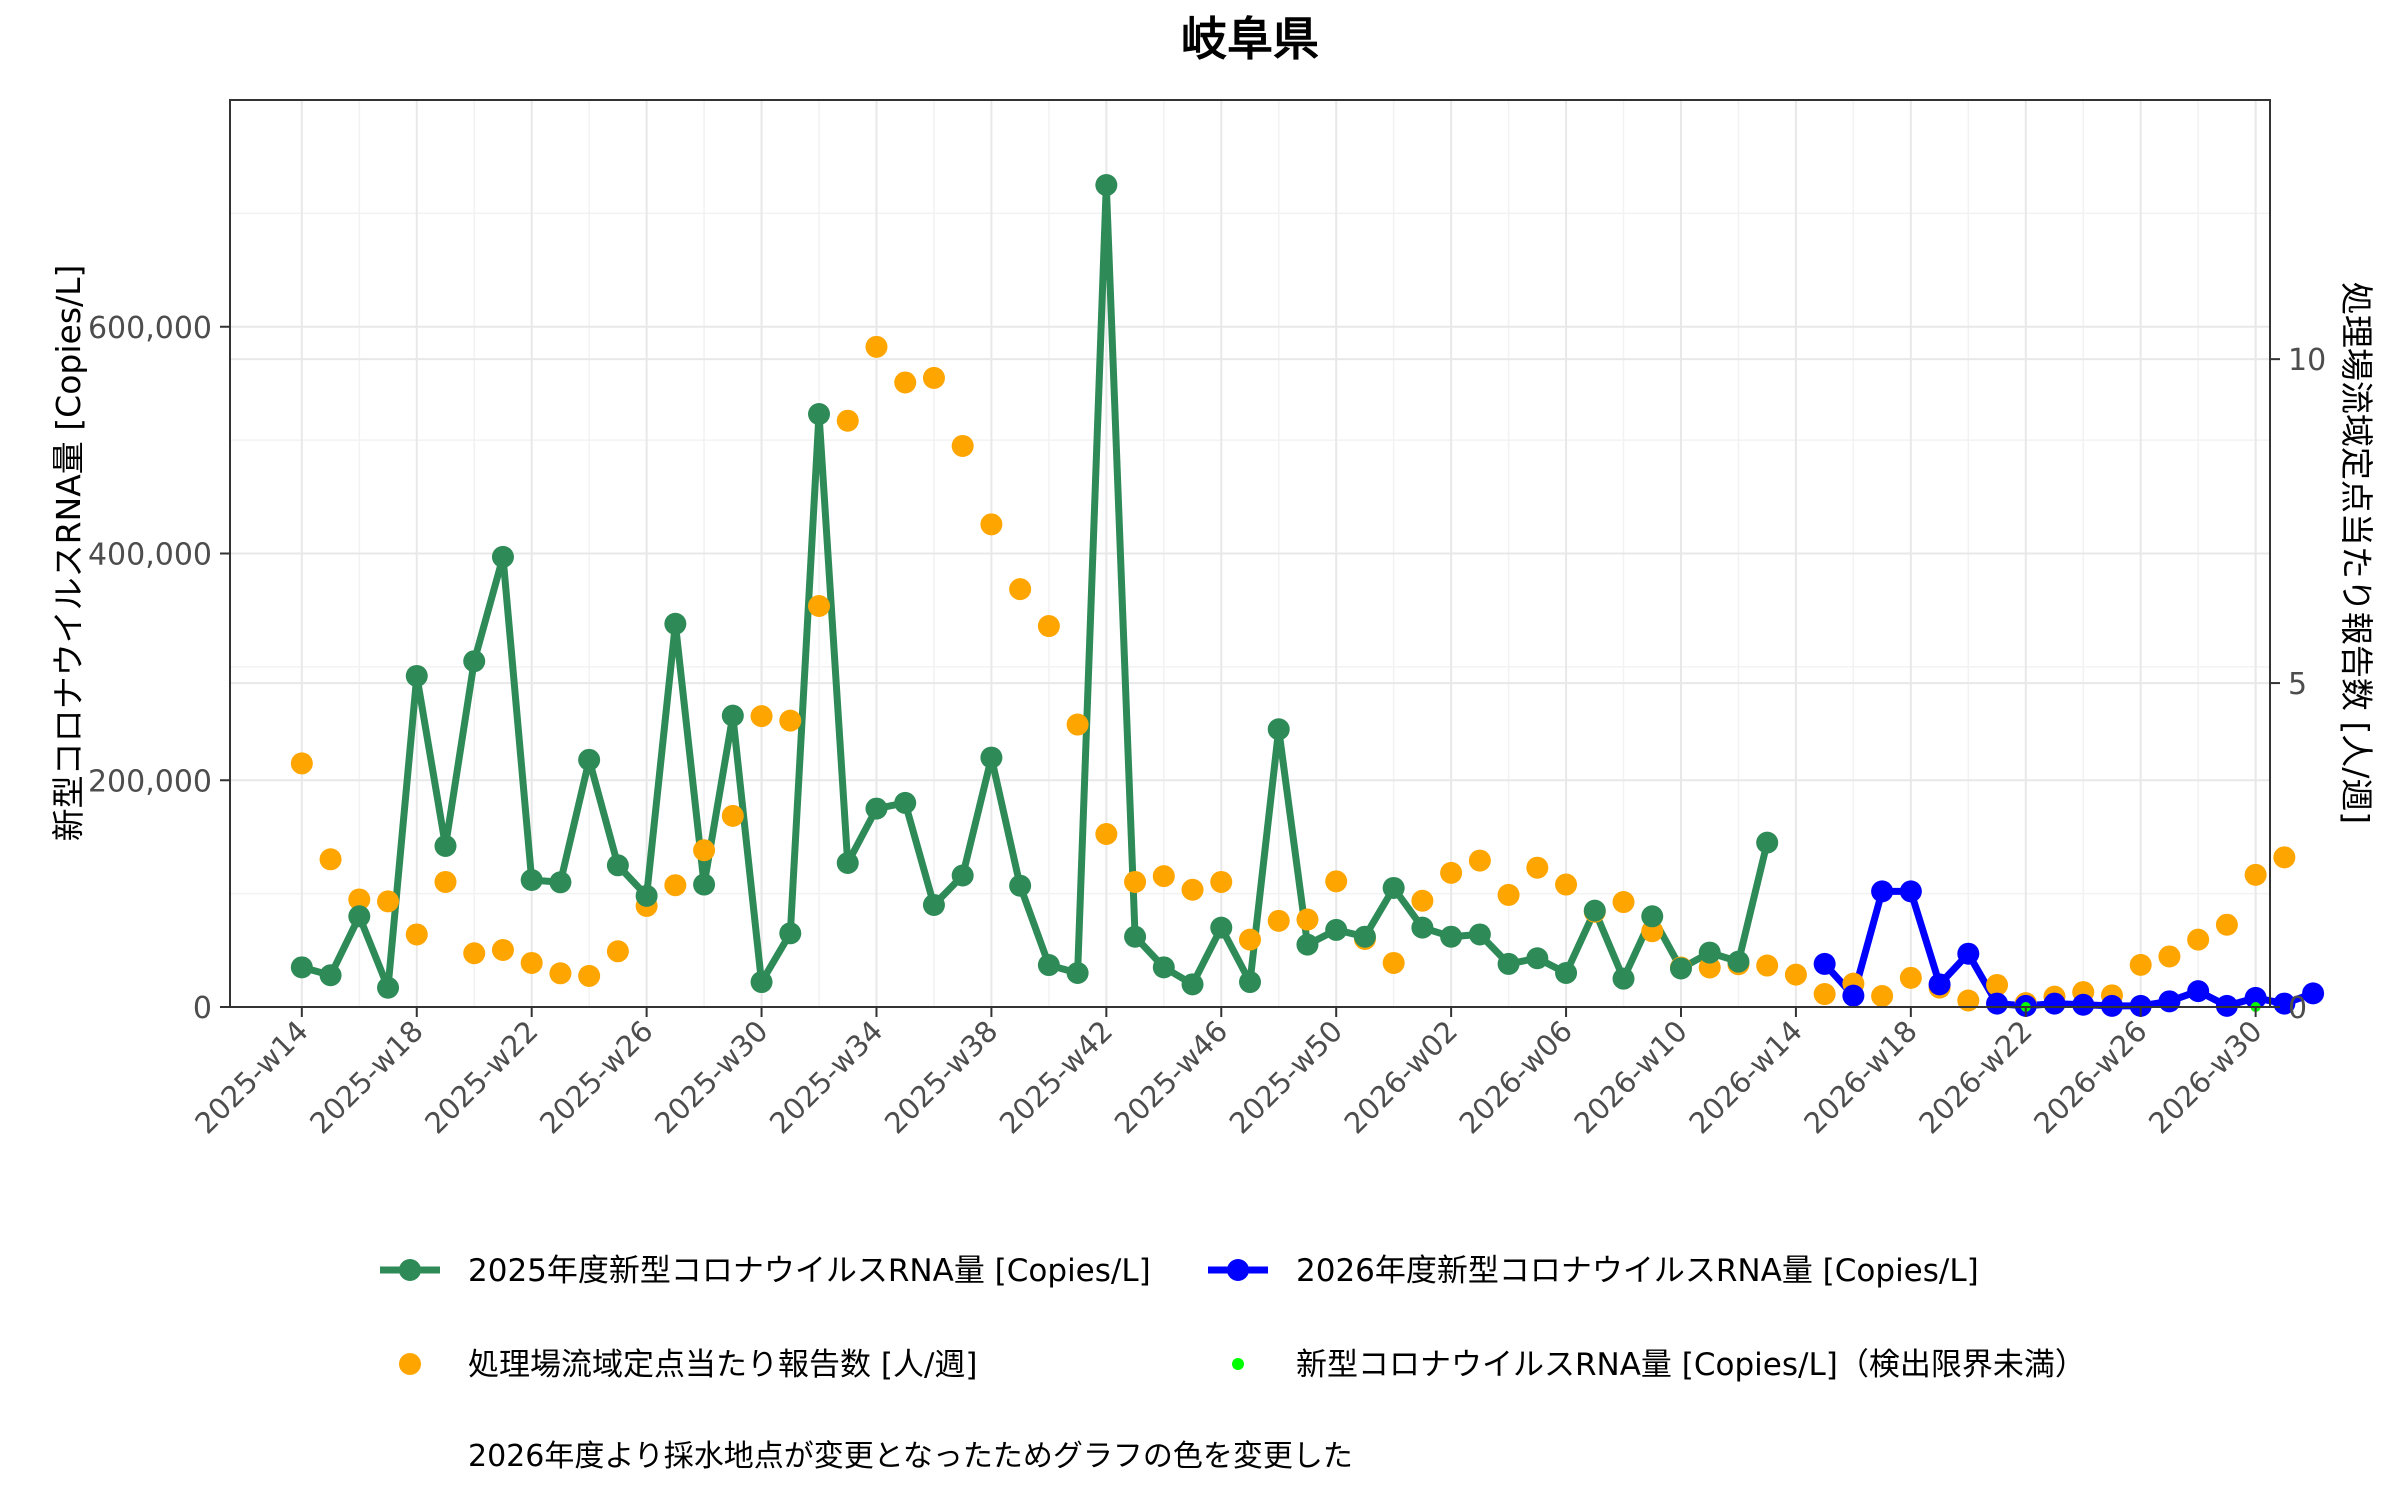  What do you see at coordinates (202, 1008) in the screenshot?
I see `y-tick-label: 0` at bounding box center [202, 1008].